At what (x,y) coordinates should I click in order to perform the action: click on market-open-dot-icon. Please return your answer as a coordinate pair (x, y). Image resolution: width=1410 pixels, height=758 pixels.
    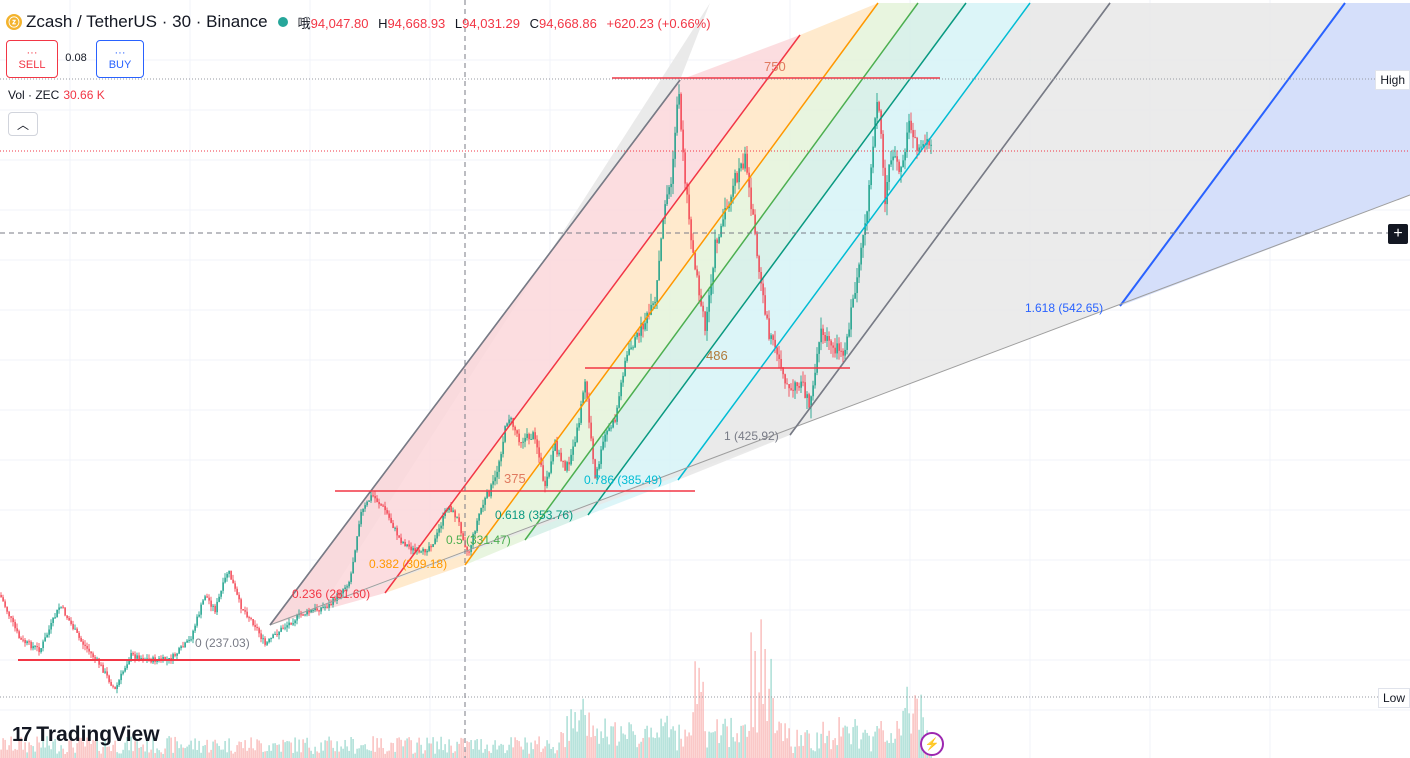
    Looking at the image, I should click on (282, 22).